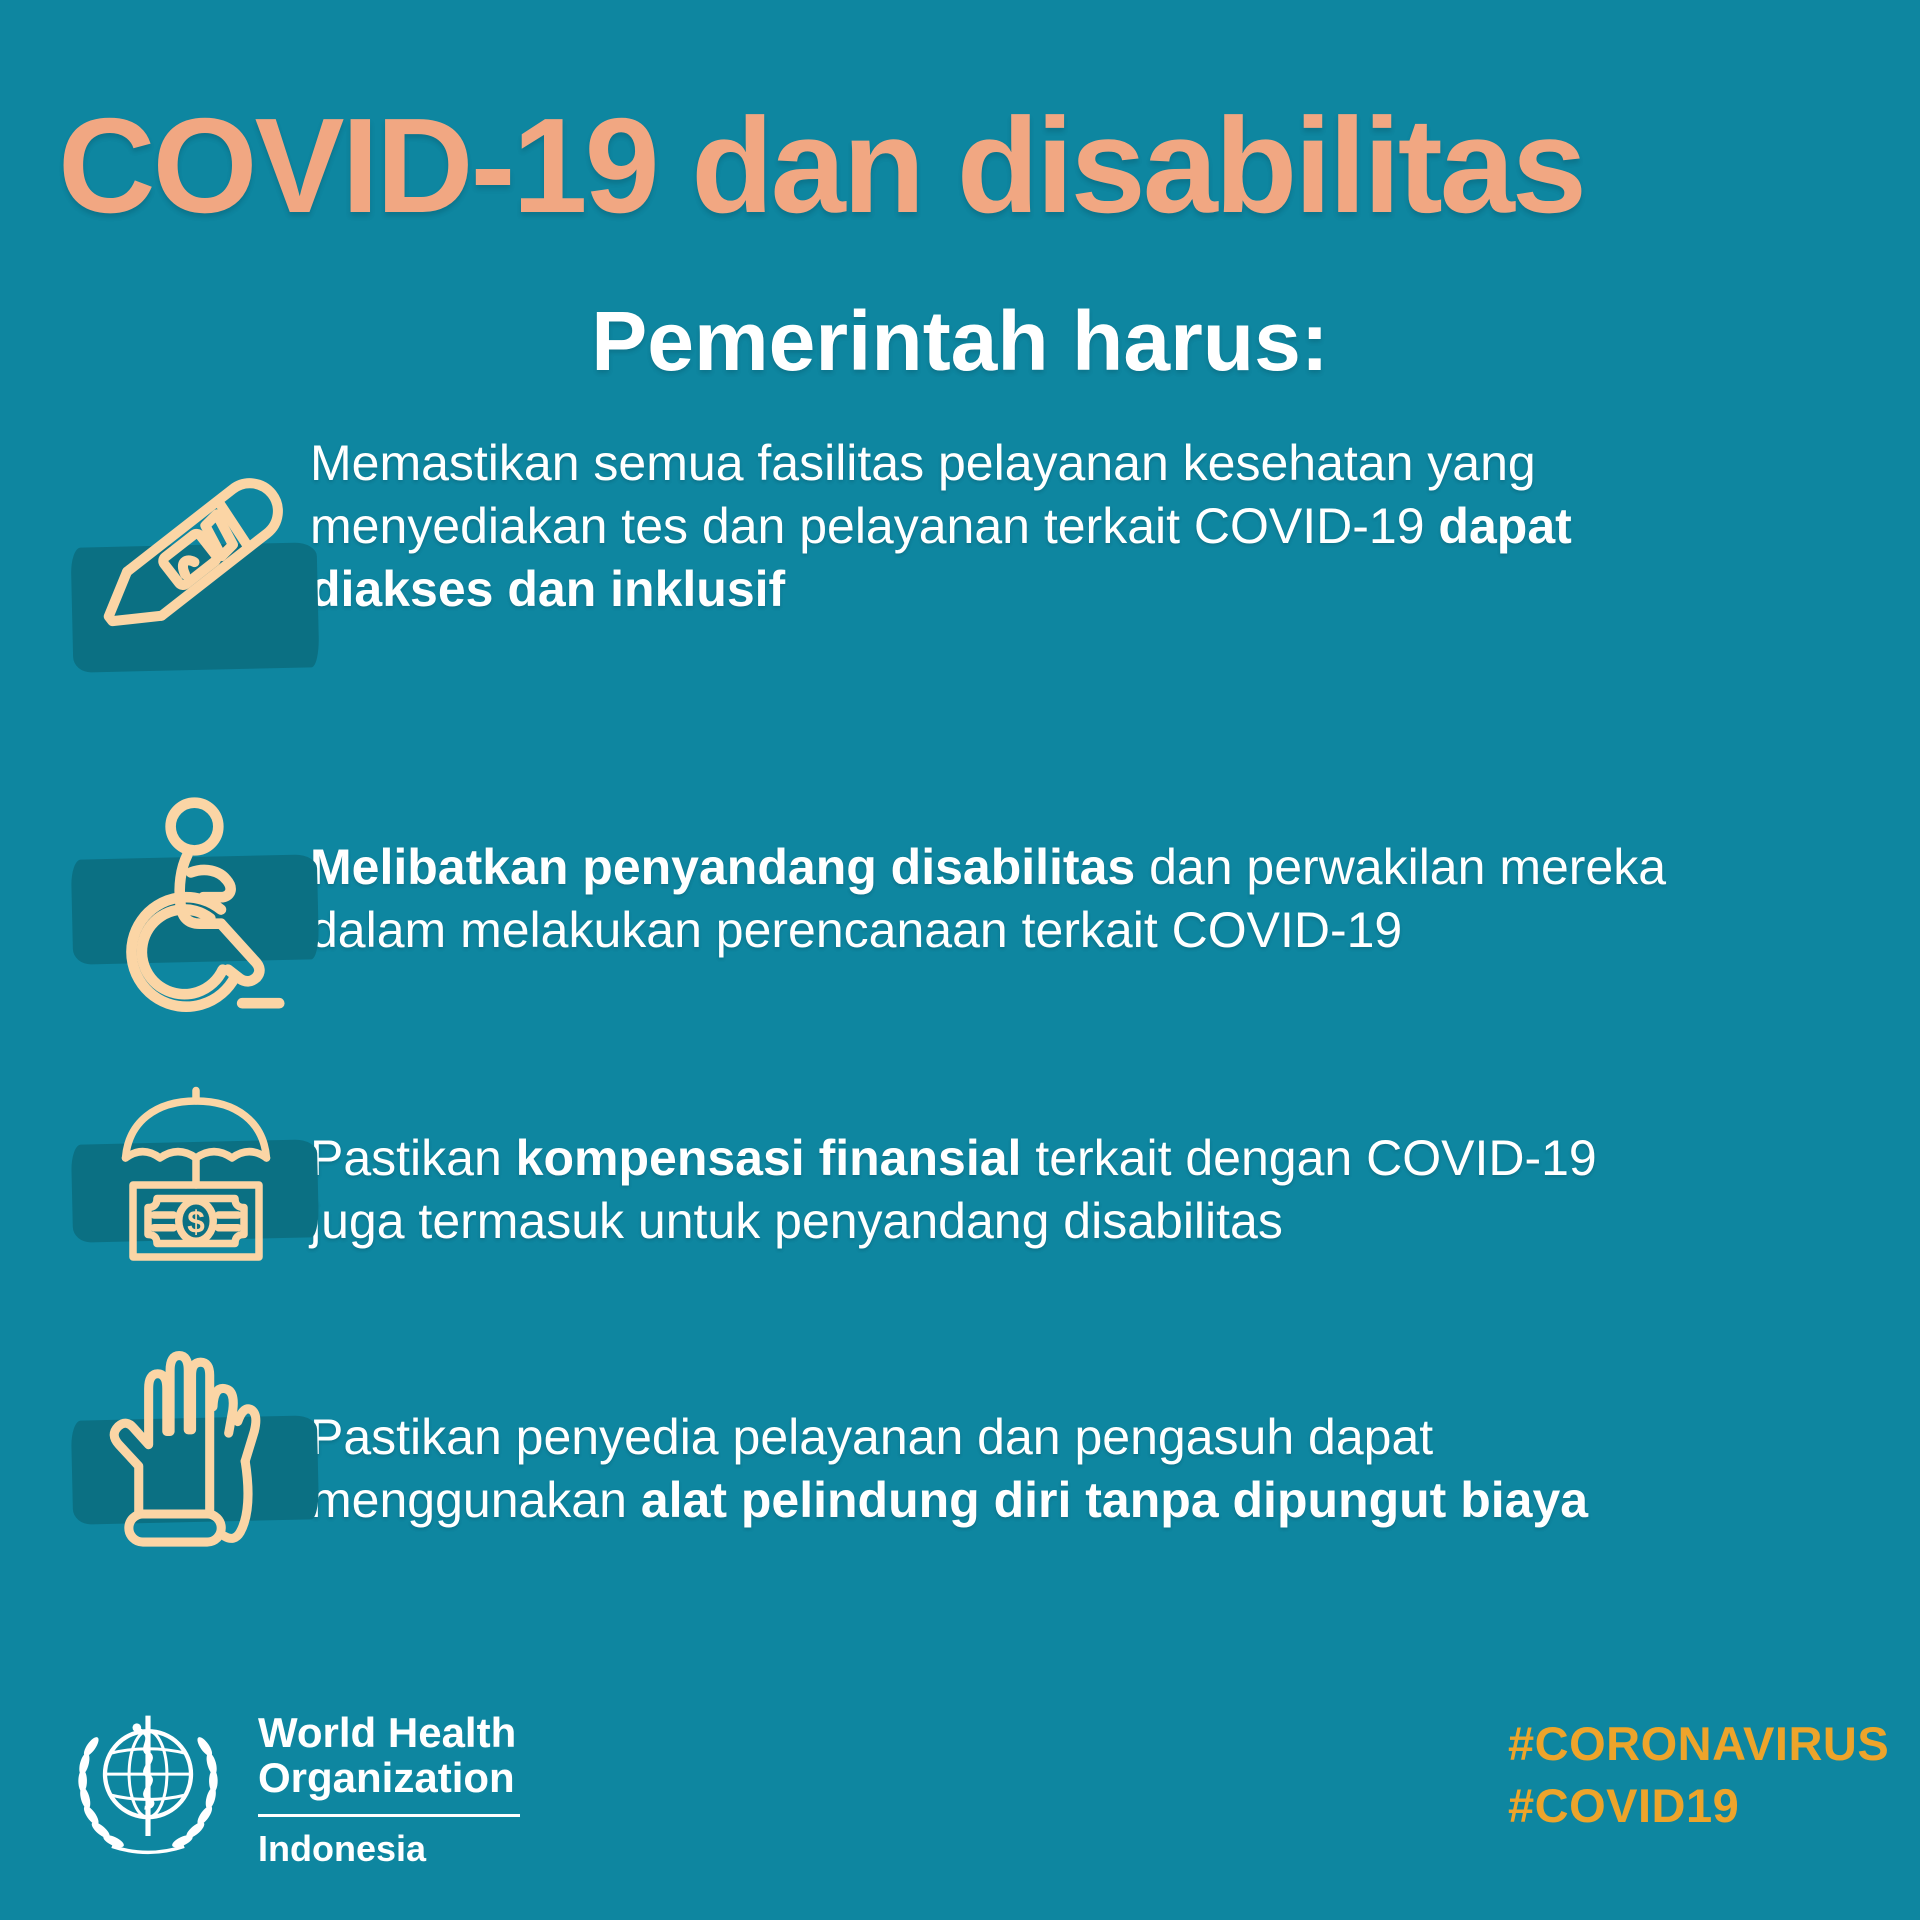  I want to click on who-name-line2: Organization, so click(386, 1777).